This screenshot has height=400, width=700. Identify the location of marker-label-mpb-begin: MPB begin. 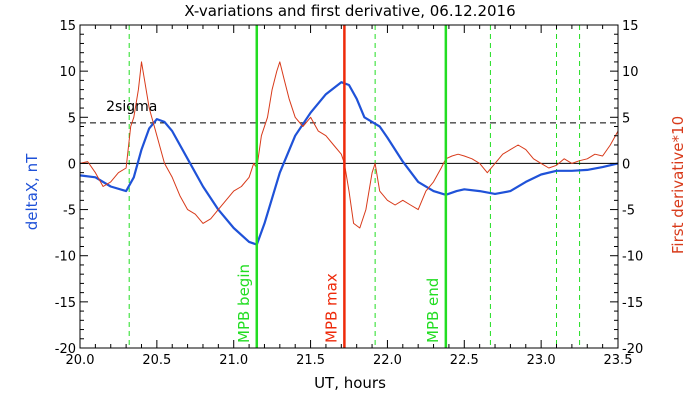
(244, 303).